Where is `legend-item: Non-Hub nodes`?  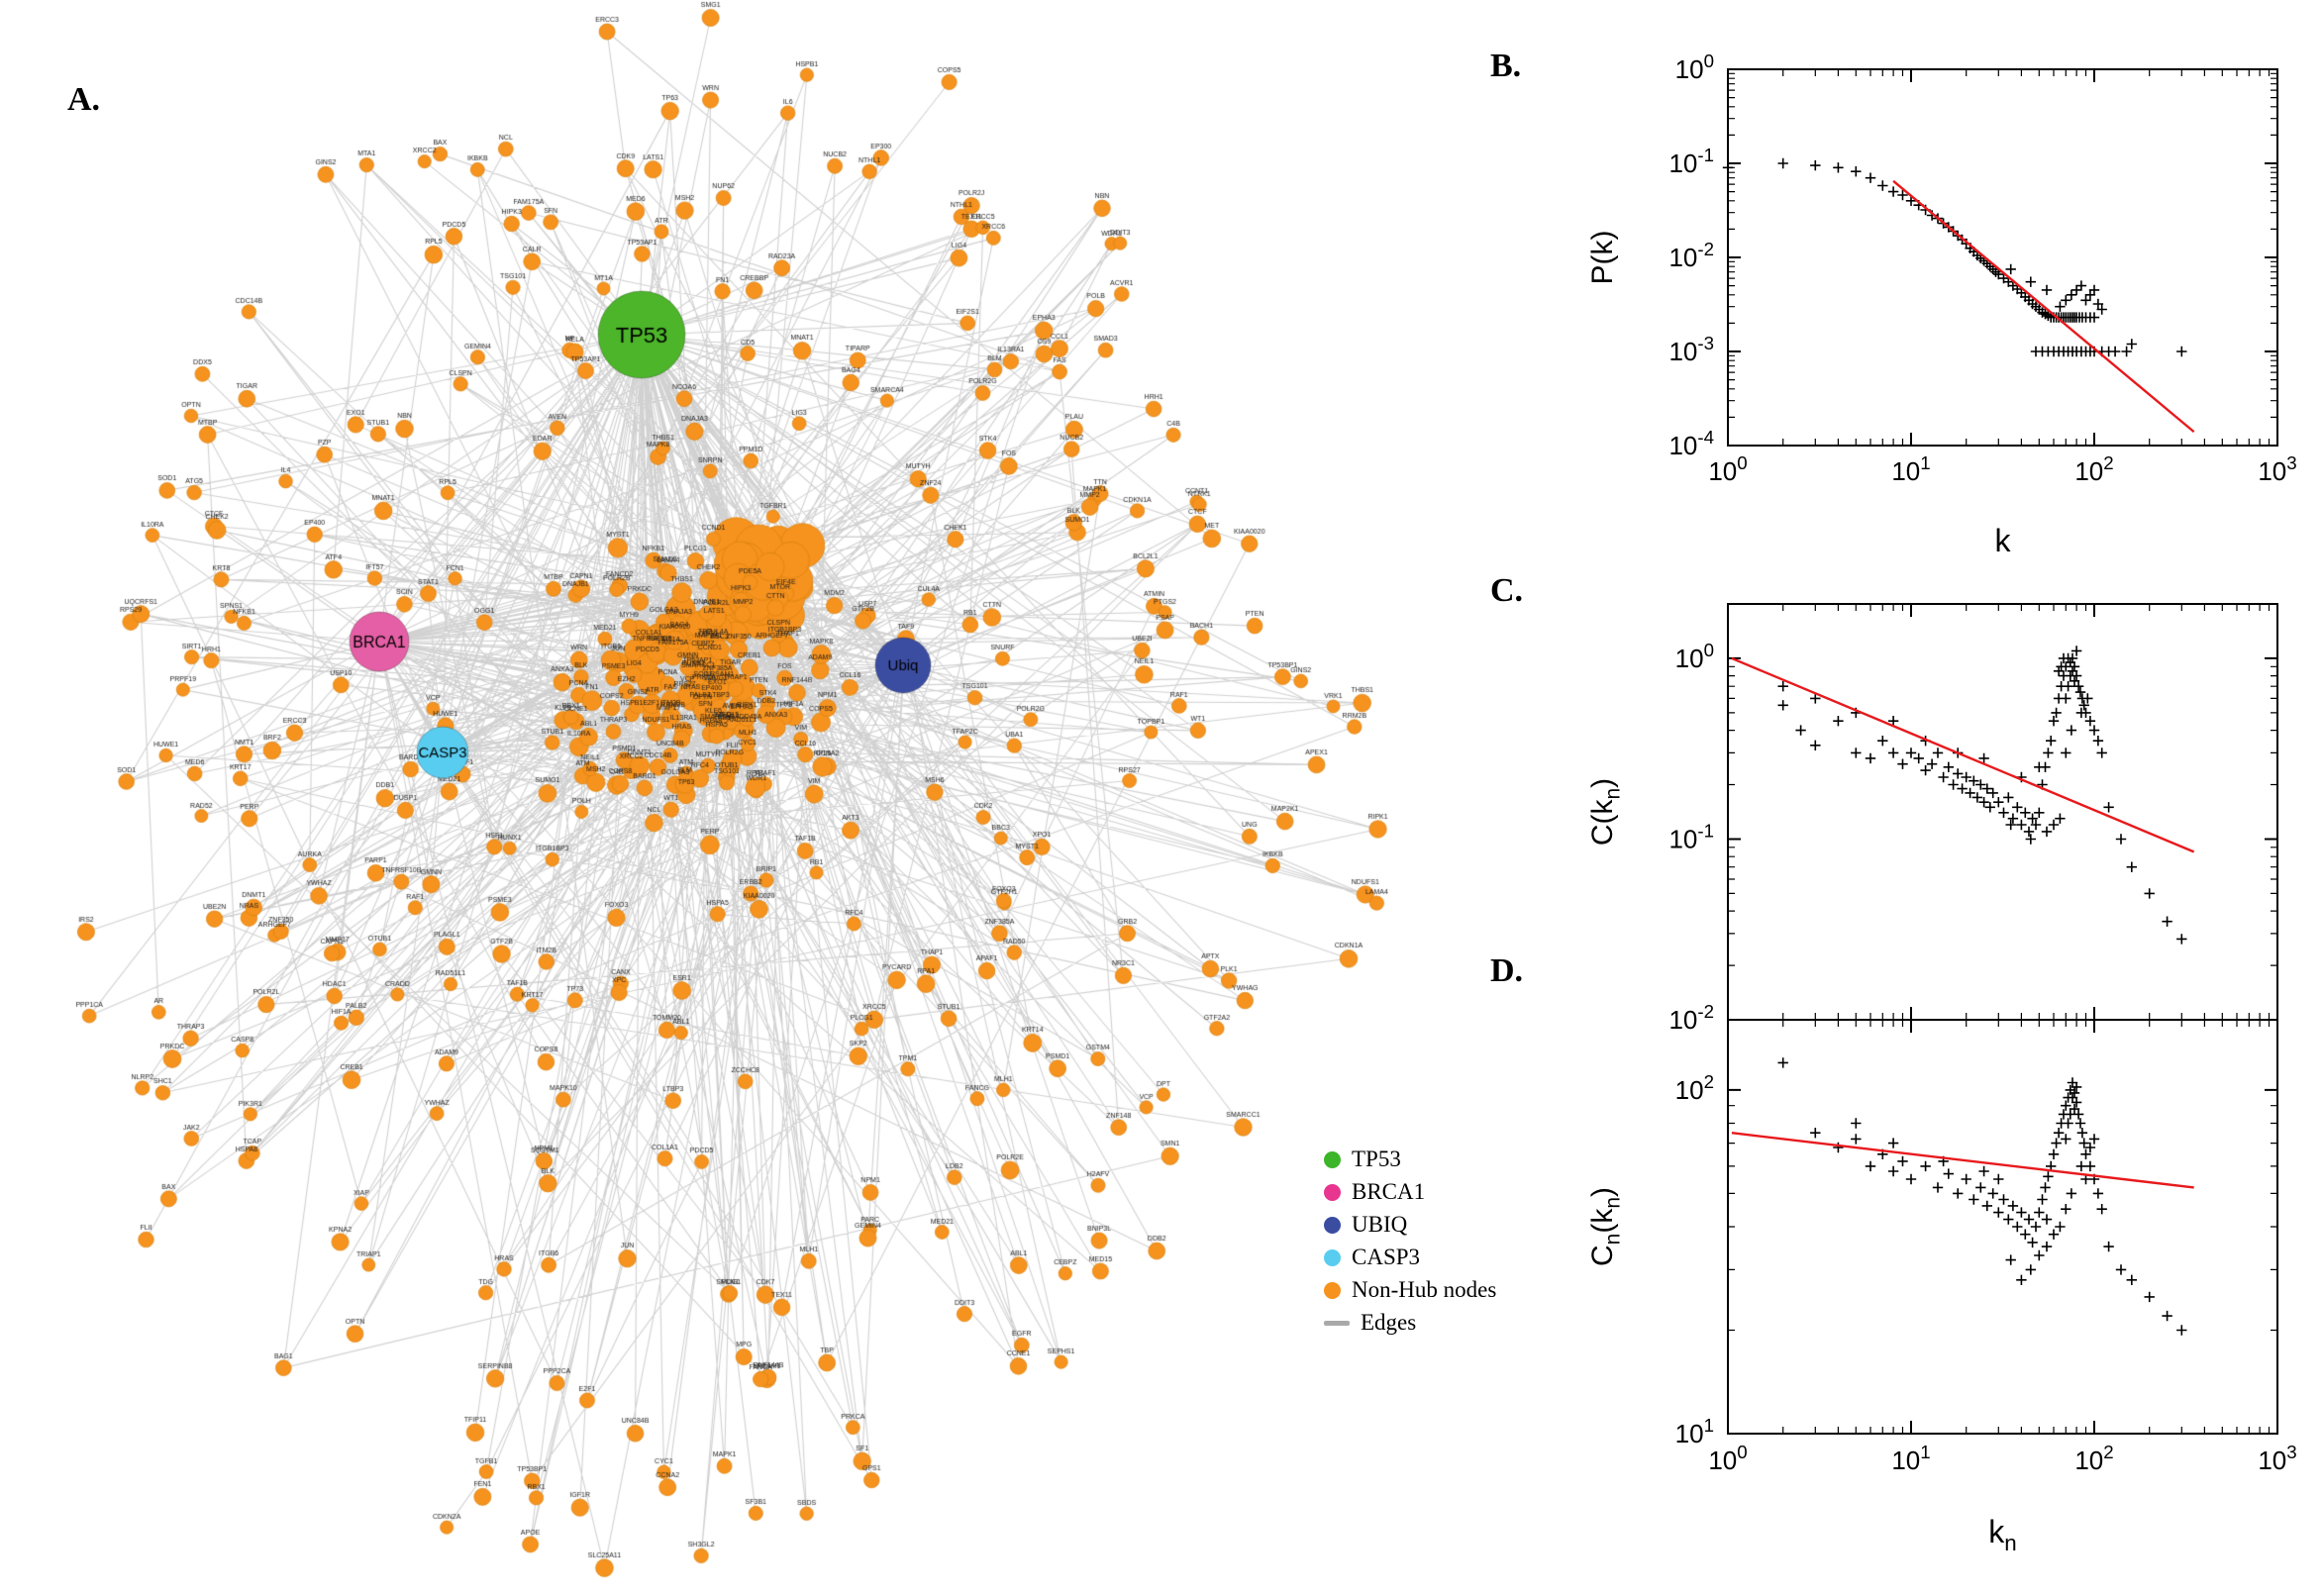
legend-item: Non-Hub nodes is located at coordinates (1410, 1290).